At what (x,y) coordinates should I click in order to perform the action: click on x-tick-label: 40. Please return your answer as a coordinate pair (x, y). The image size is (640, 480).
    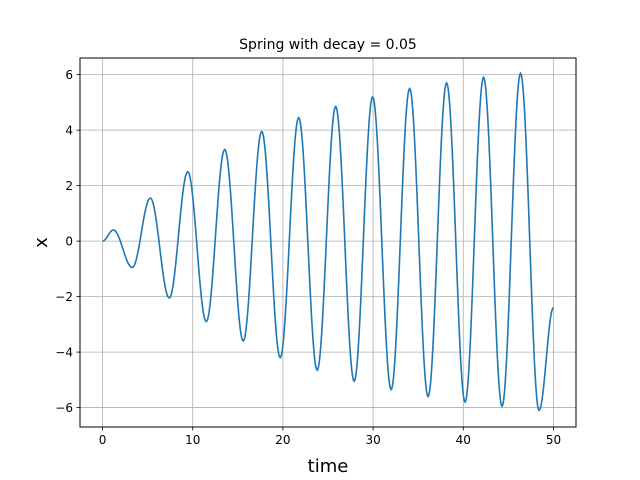
    Looking at the image, I should click on (463, 440).